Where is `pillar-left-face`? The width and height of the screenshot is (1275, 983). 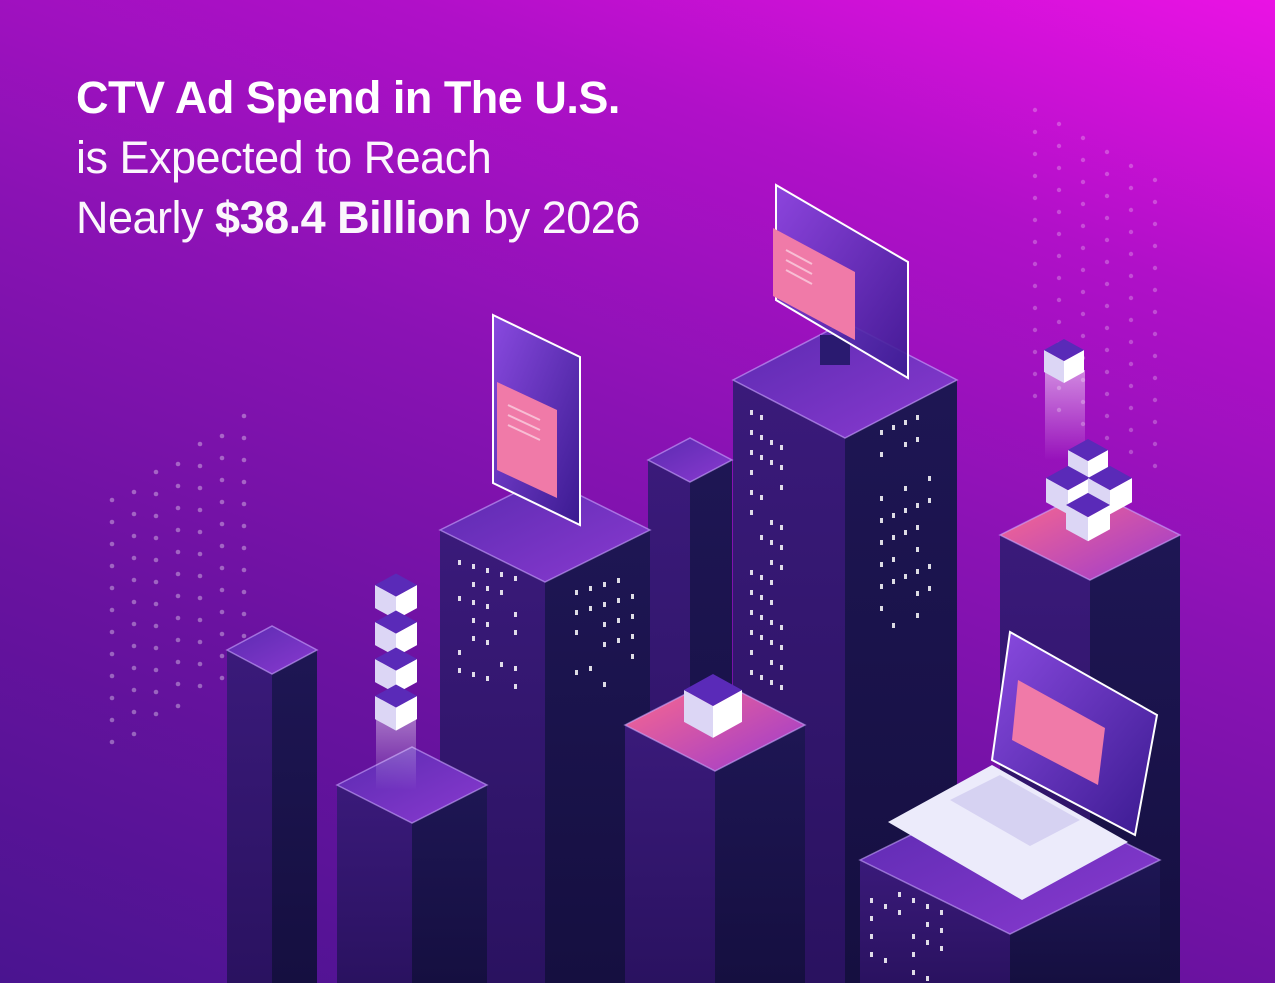 pillar-left-face is located at coordinates (249, 816).